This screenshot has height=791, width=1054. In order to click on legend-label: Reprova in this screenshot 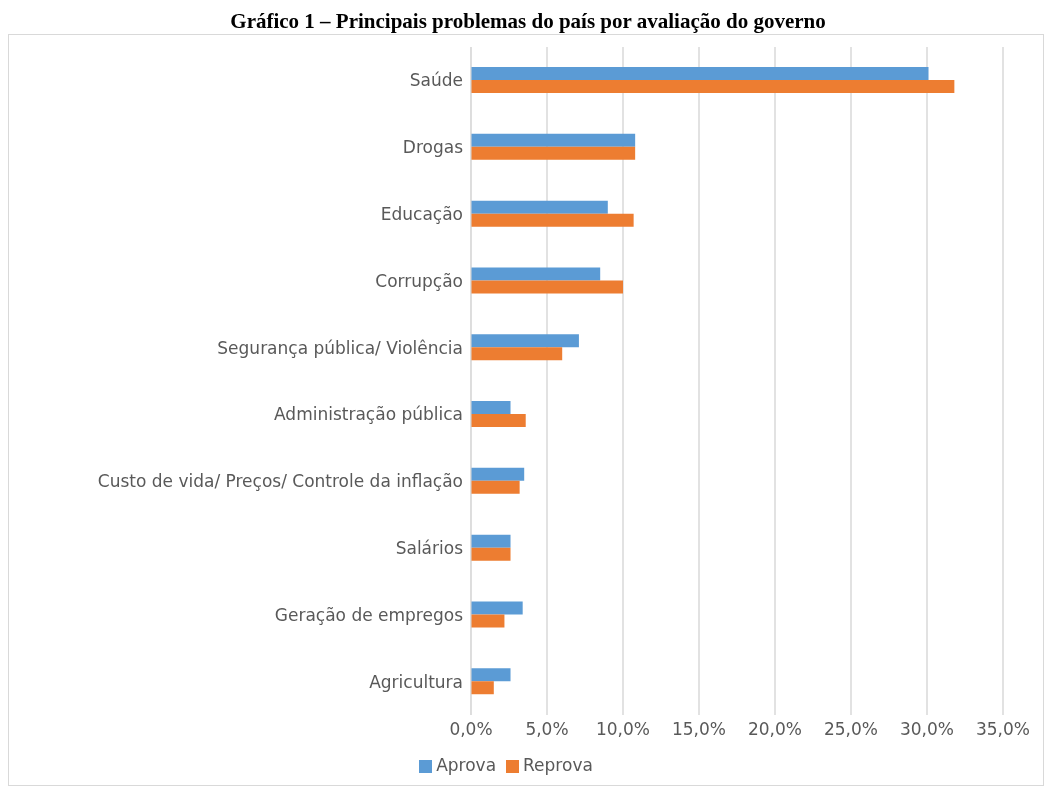, I will do `click(558, 765)`.